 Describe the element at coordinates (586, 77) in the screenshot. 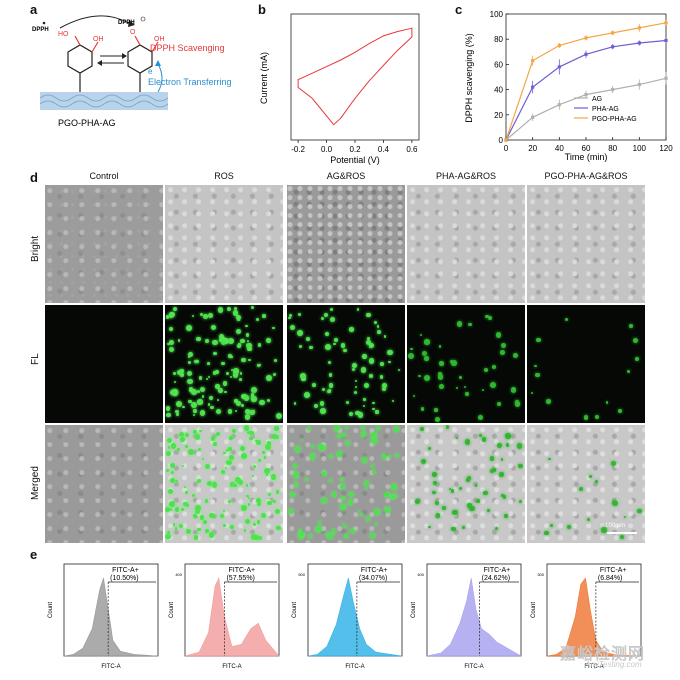

I see `dpph-plot-frame` at that location.